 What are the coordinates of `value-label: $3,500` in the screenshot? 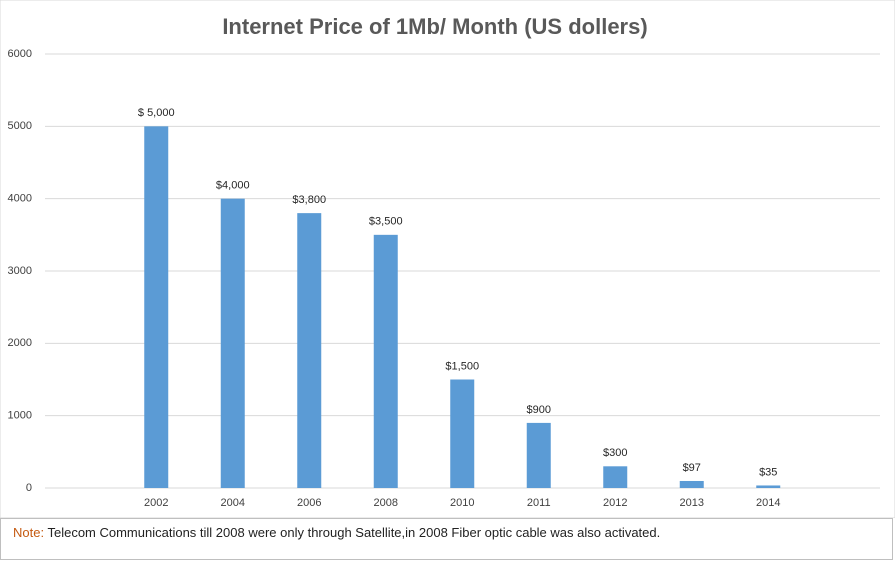 It's located at (386, 222).